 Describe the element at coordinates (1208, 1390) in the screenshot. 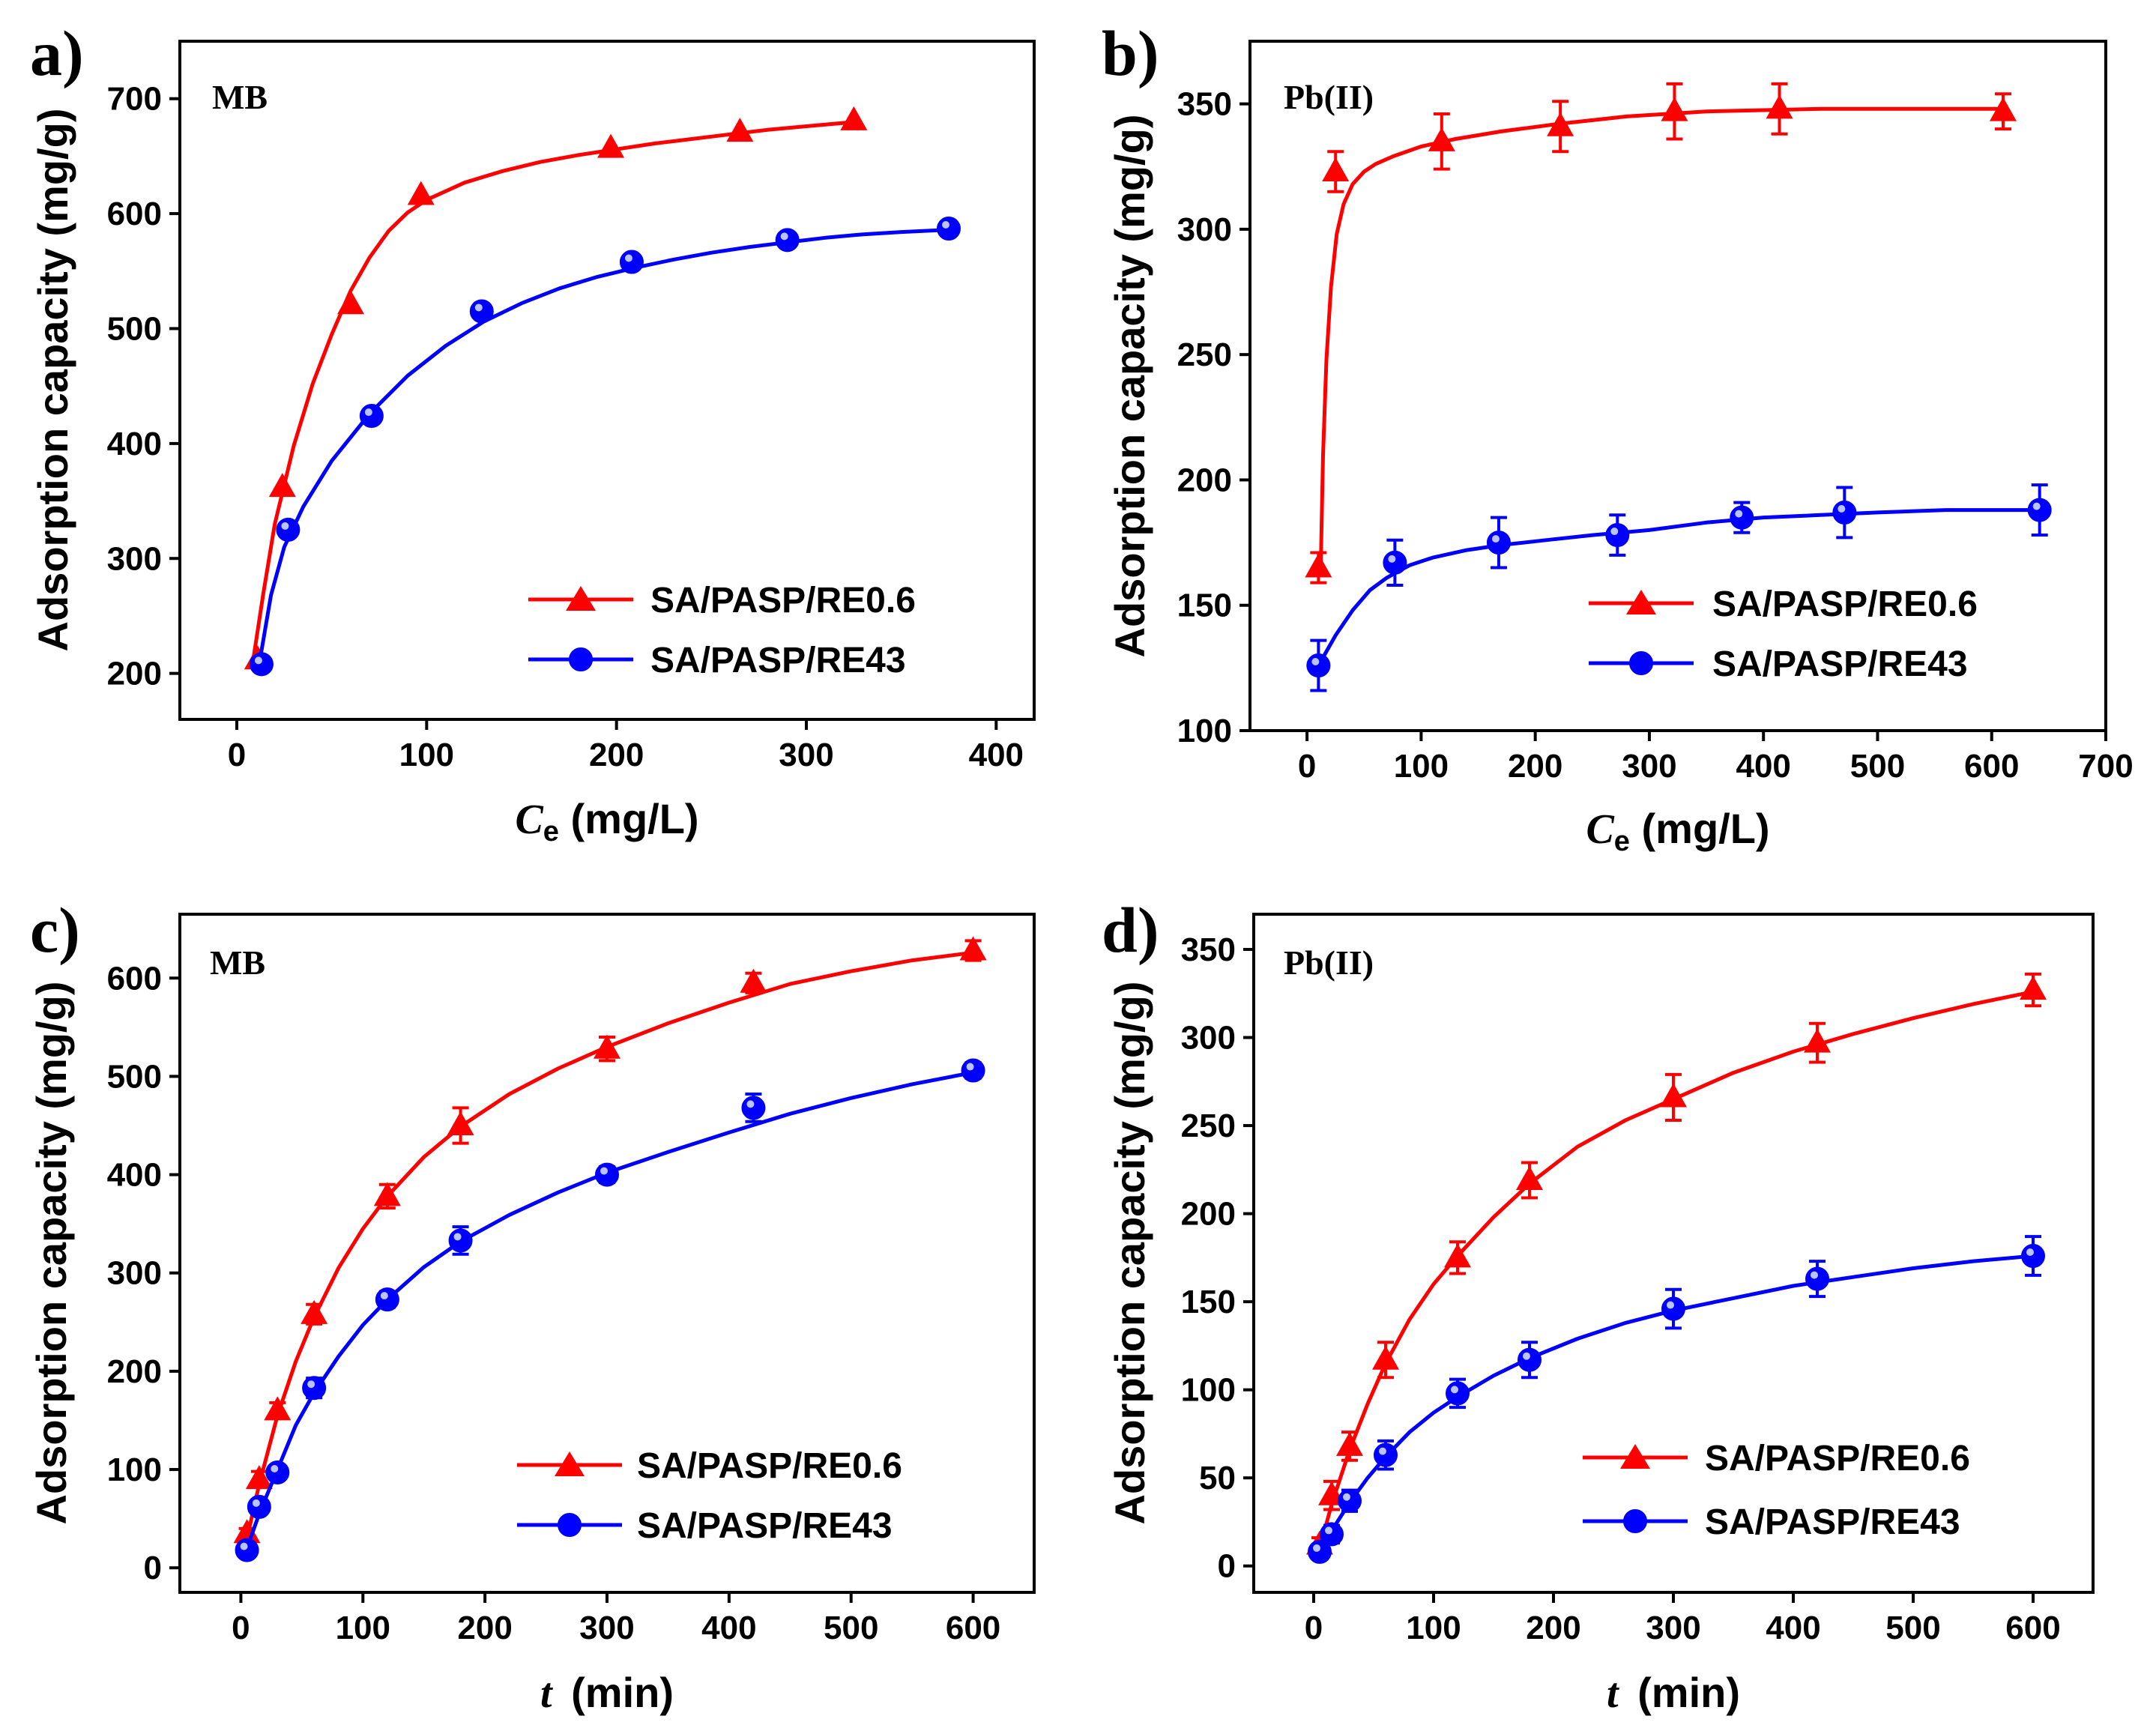

I see `panel-d-y-tick-label: 100` at that location.